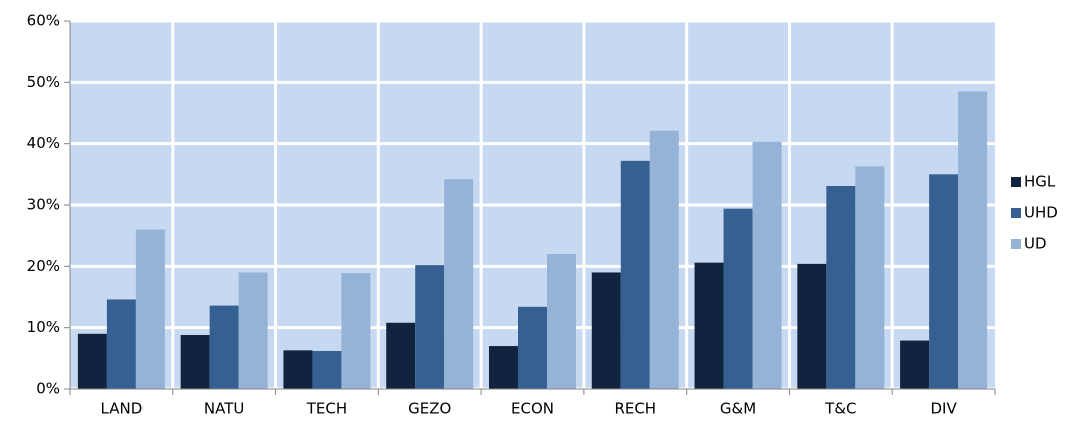 The width and height of the screenshot is (1081, 421). I want to click on y-tick-label: 10%, so click(43, 327).